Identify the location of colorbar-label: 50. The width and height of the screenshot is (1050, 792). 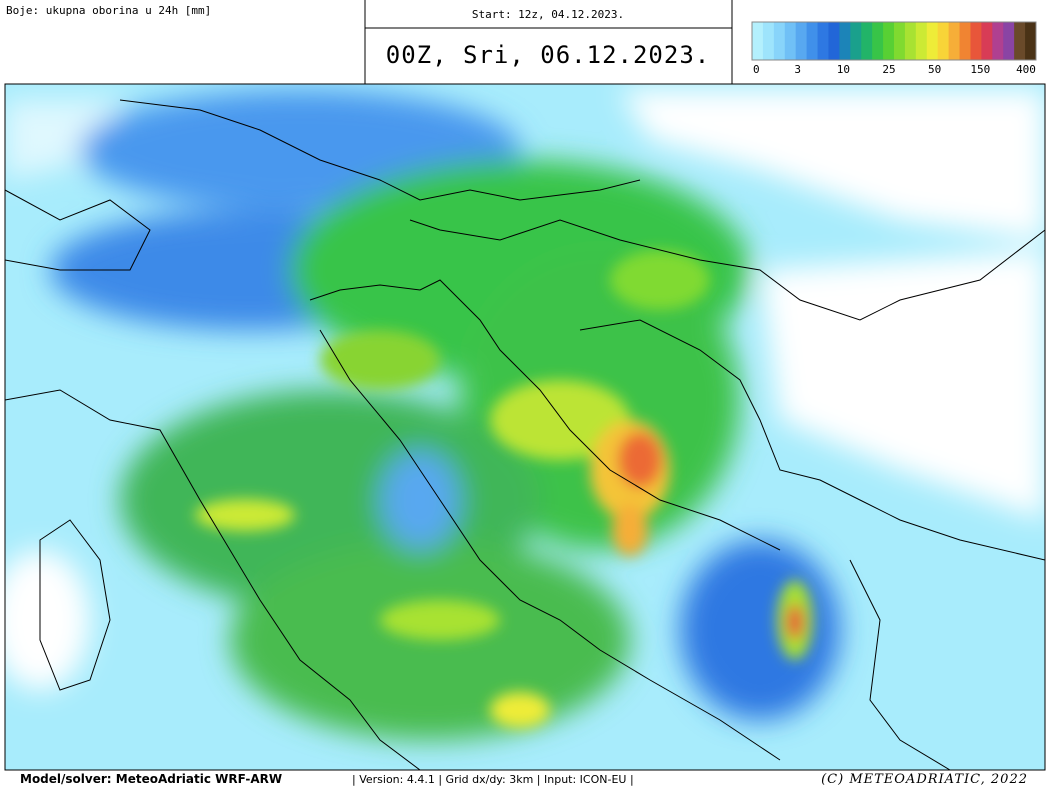
(934, 69).